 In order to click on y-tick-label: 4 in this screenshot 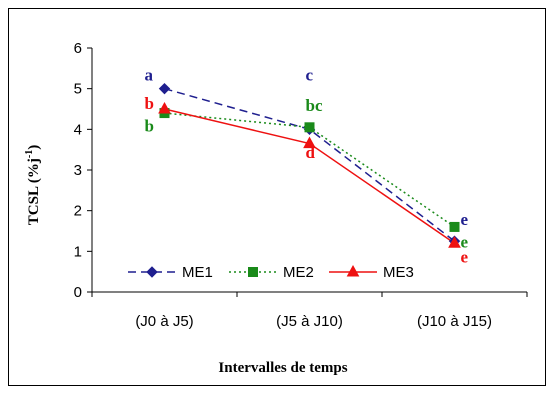, I will do `click(78, 129)`.